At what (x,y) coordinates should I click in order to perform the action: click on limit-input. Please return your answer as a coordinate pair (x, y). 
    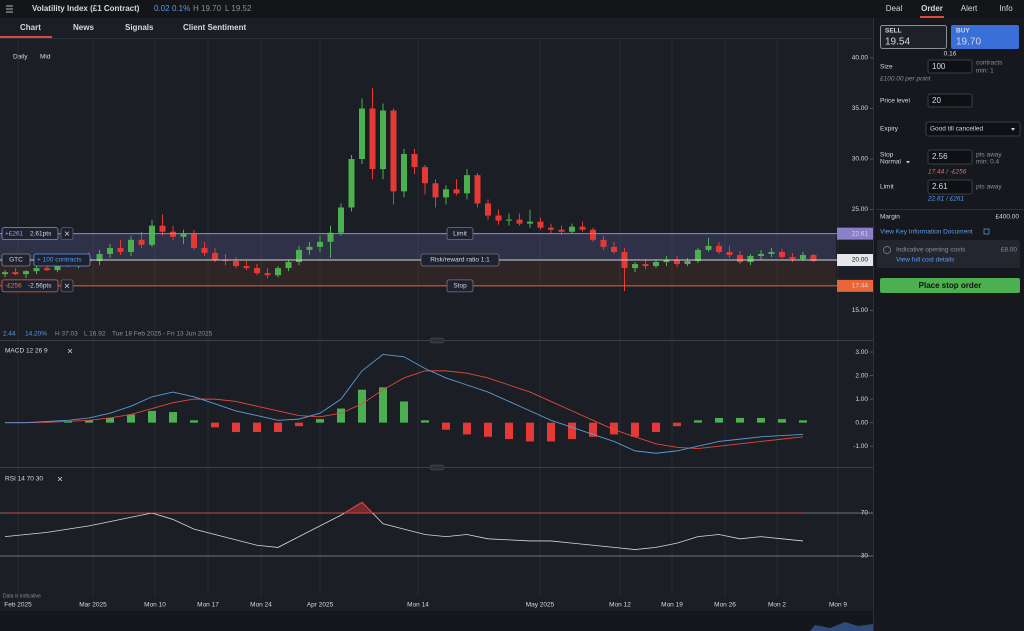
    Looking at the image, I should click on (950, 187).